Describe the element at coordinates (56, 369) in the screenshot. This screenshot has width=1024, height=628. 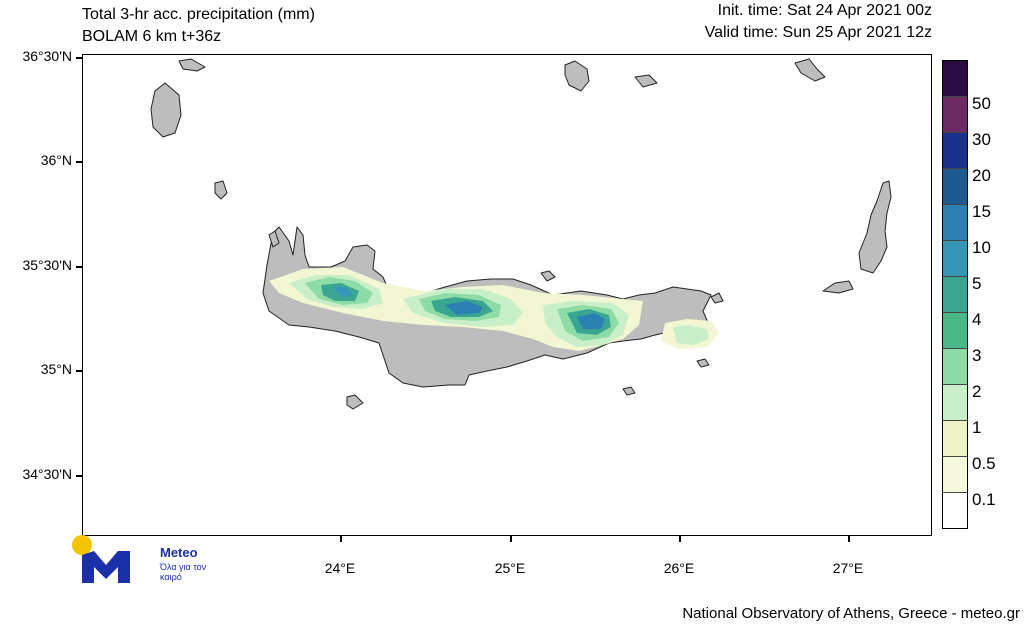
I see `lat-label-35: 35°N` at that location.